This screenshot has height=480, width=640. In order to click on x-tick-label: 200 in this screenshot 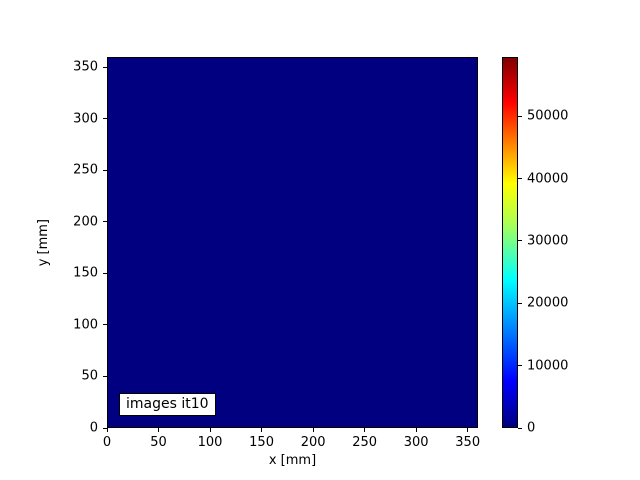, I will do `click(313, 442)`.